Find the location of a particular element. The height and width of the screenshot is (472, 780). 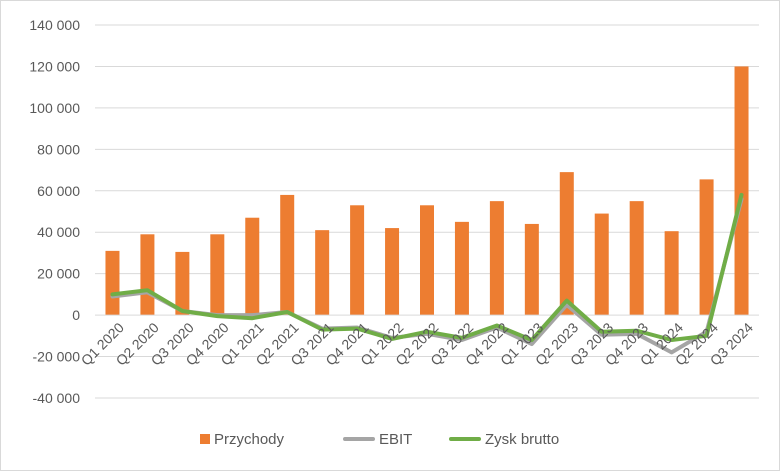

y-tick-label: 60 000 is located at coordinates (58, 191).